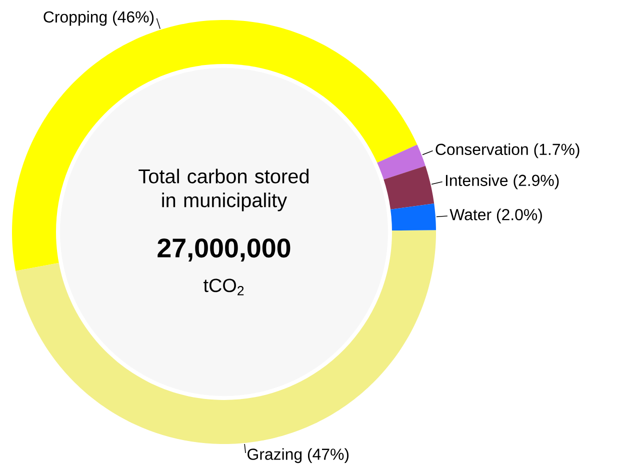 The image size is (631, 472). I want to click on slice-label: Water, so click(471, 214).